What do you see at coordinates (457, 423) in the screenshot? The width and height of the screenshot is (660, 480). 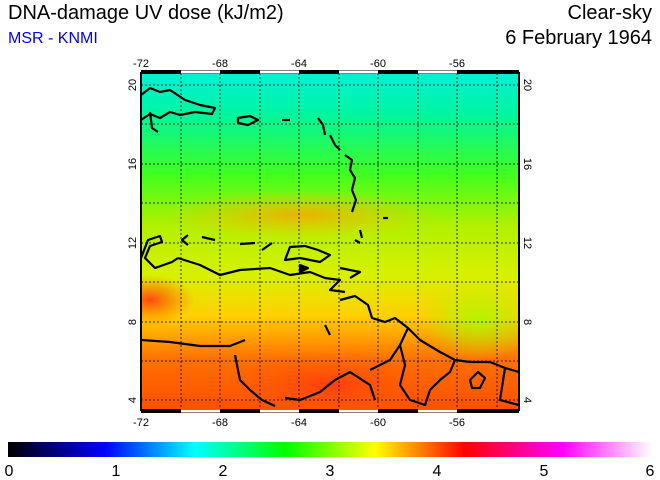 I see `lon-label-bottom: -56` at bounding box center [457, 423].